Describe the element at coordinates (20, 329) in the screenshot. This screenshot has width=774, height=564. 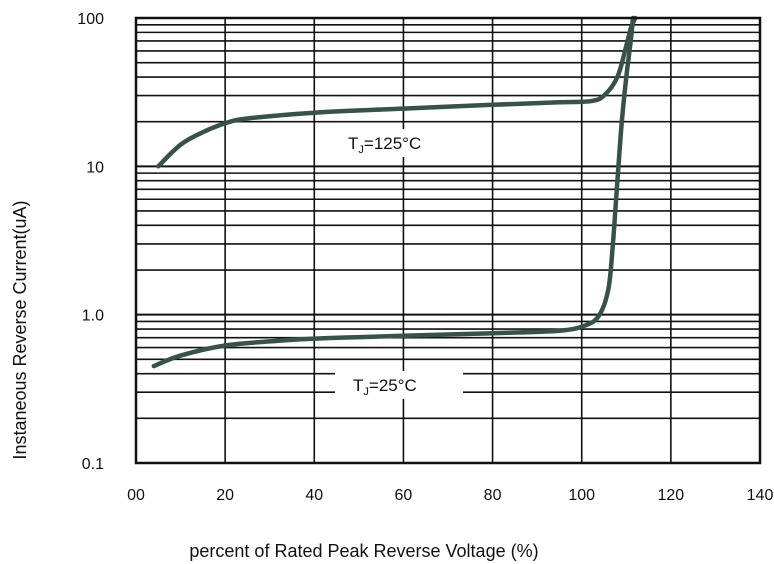
I see `y-axis-label: Instaneous Reverse Current(uA)` at that location.